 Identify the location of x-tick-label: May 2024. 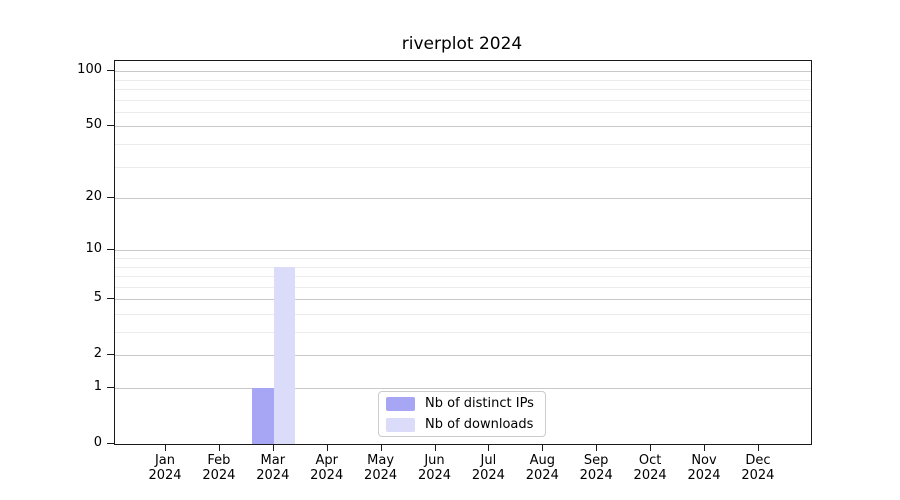
(381, 468).